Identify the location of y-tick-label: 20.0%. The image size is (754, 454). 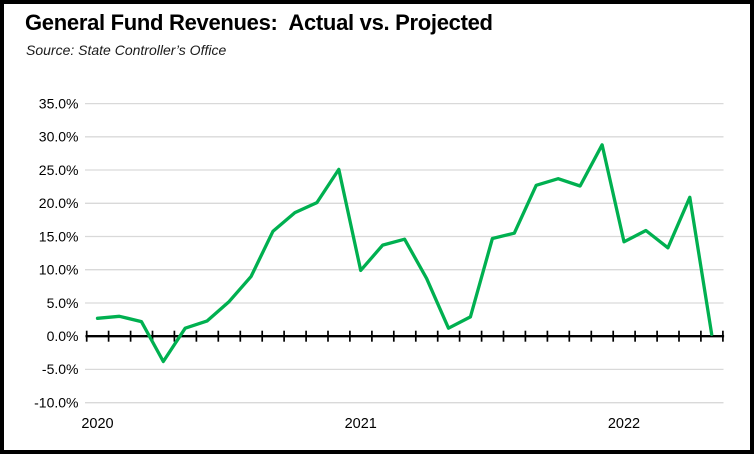
(59, 203).